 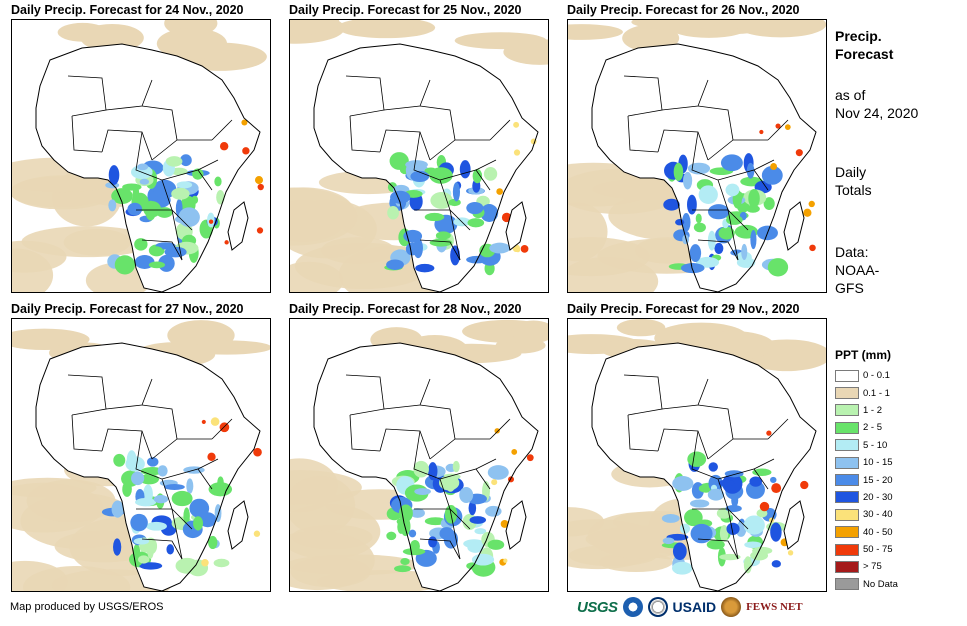 What do you see at coordinates (683, 10) in the screenshot?
I see `panel-title: Daily Precip. Forecast for 26 Nov., 2020` at bounding box center [683, 10].